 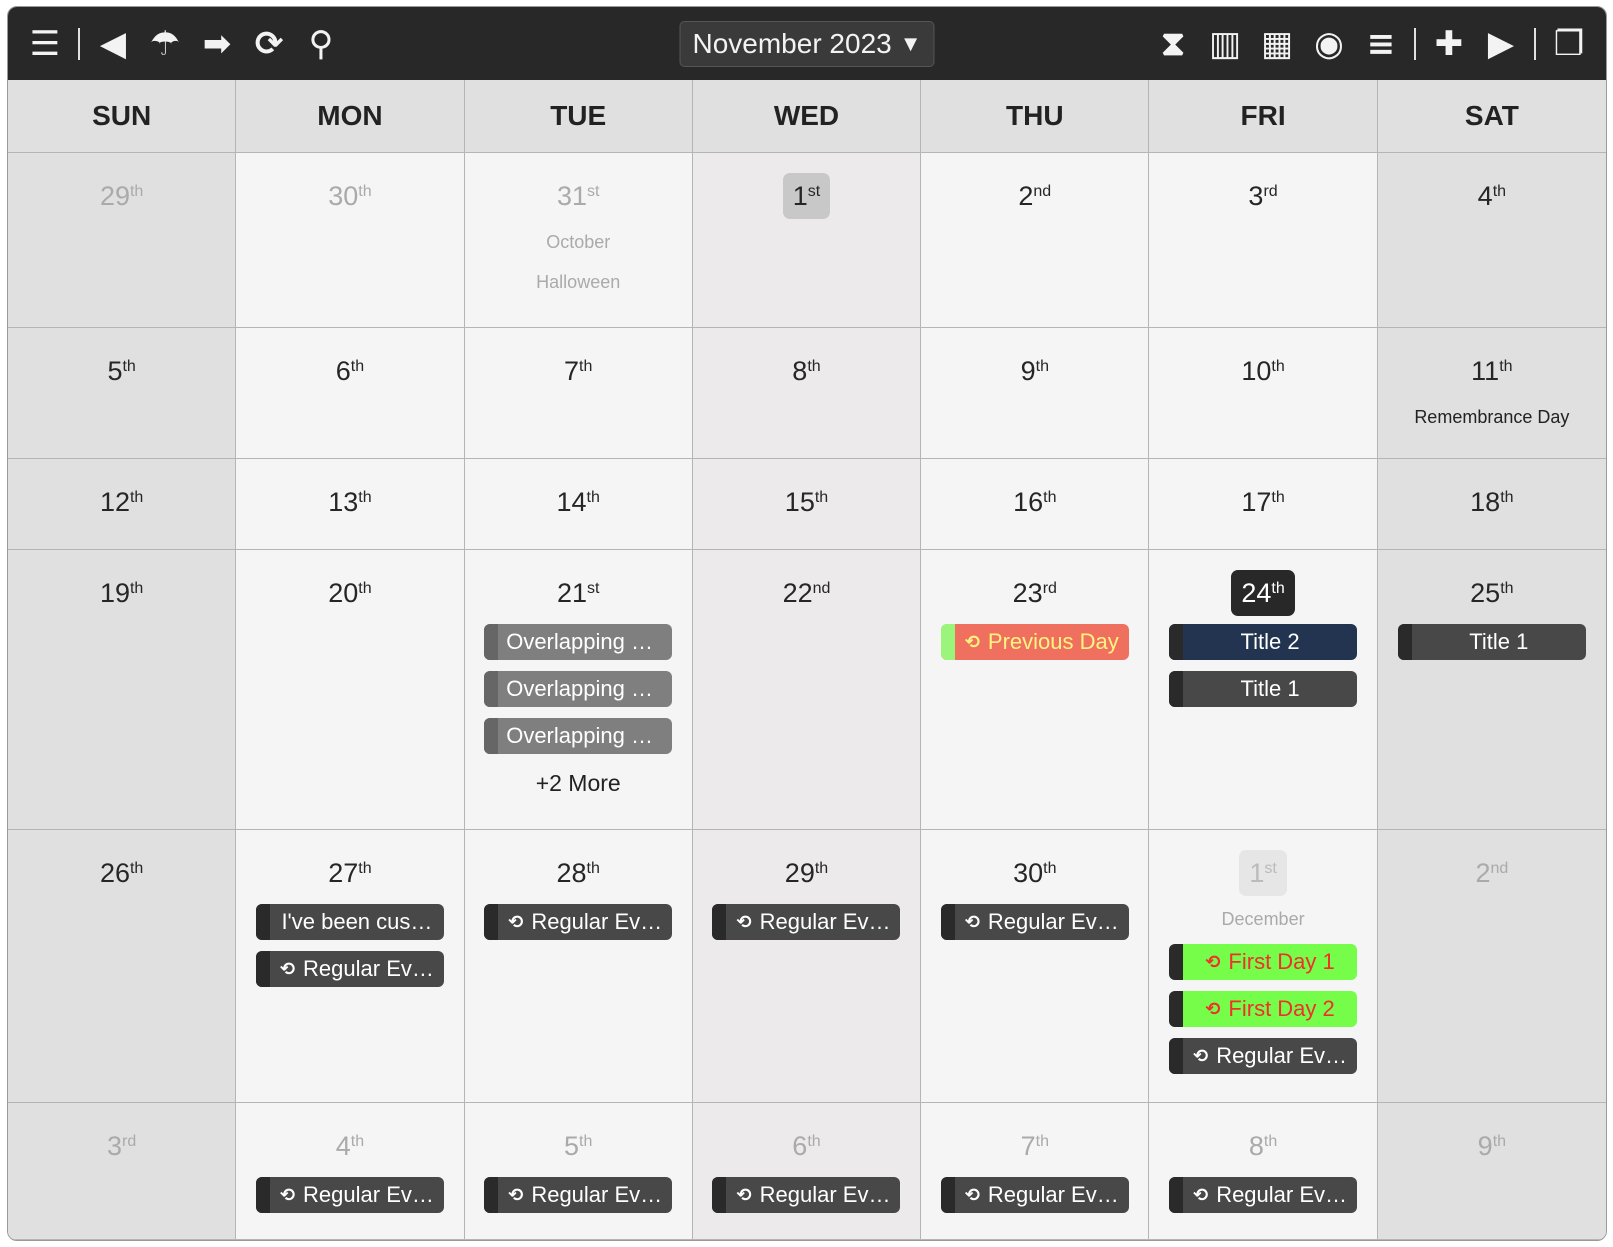 I want to click on event-chip: ⟲ First Day 1, so click(x=1263, y=962).